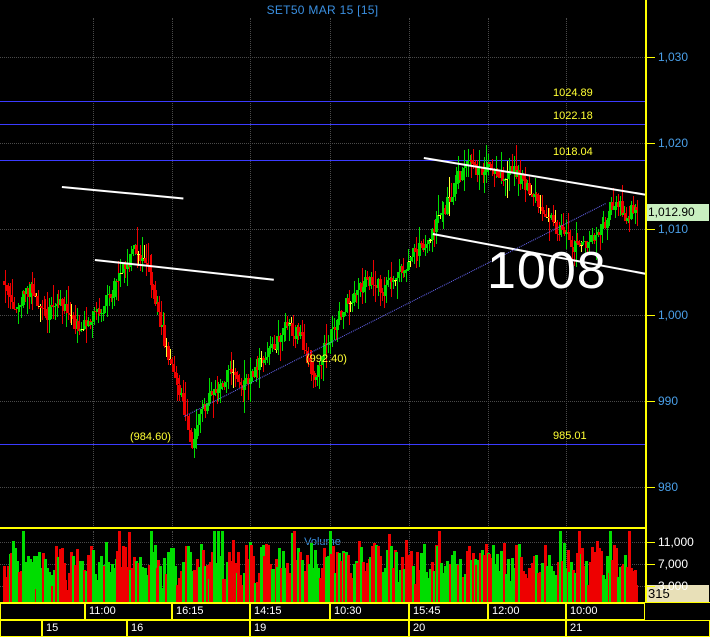 This screenshot has height=637, width=710. What do you see at coordinates (673, 56) in the screenshot?
I see `price-axis-label: 1,030` at bounding box center [673, 56].